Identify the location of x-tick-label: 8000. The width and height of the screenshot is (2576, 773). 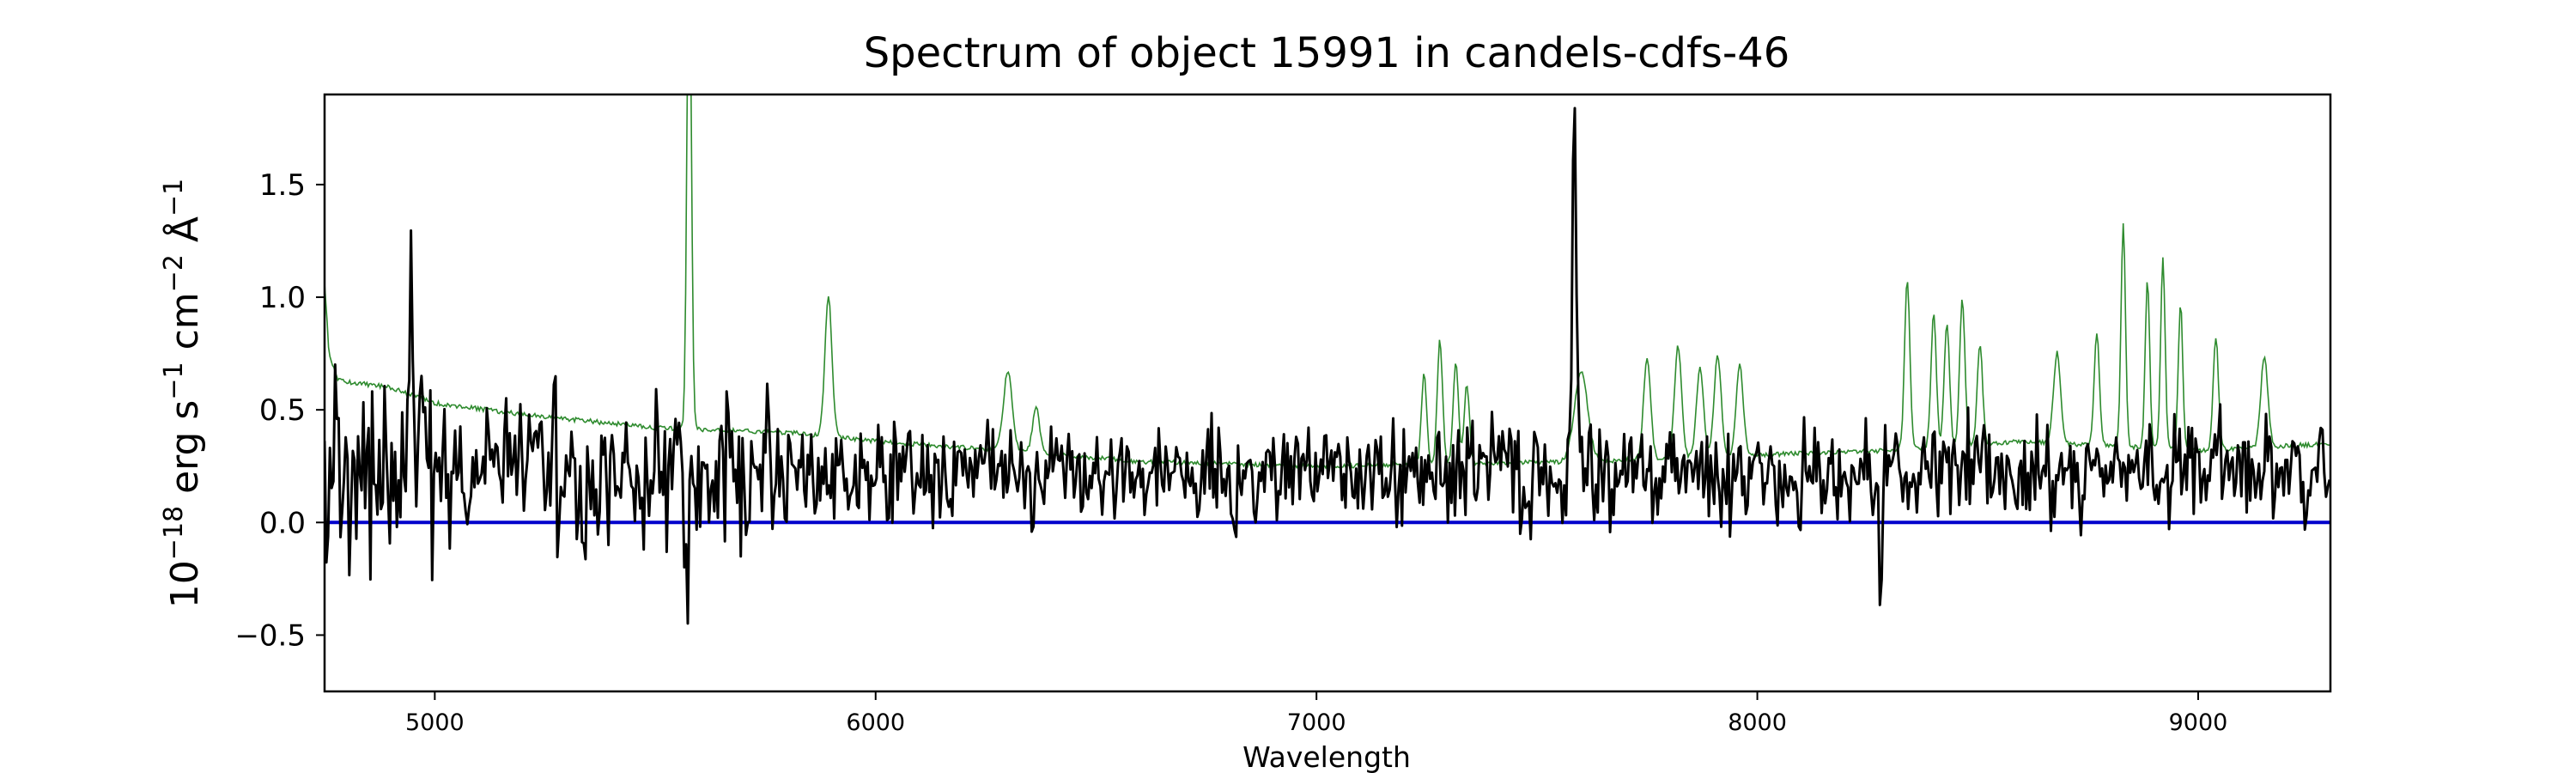
(1758, 722).